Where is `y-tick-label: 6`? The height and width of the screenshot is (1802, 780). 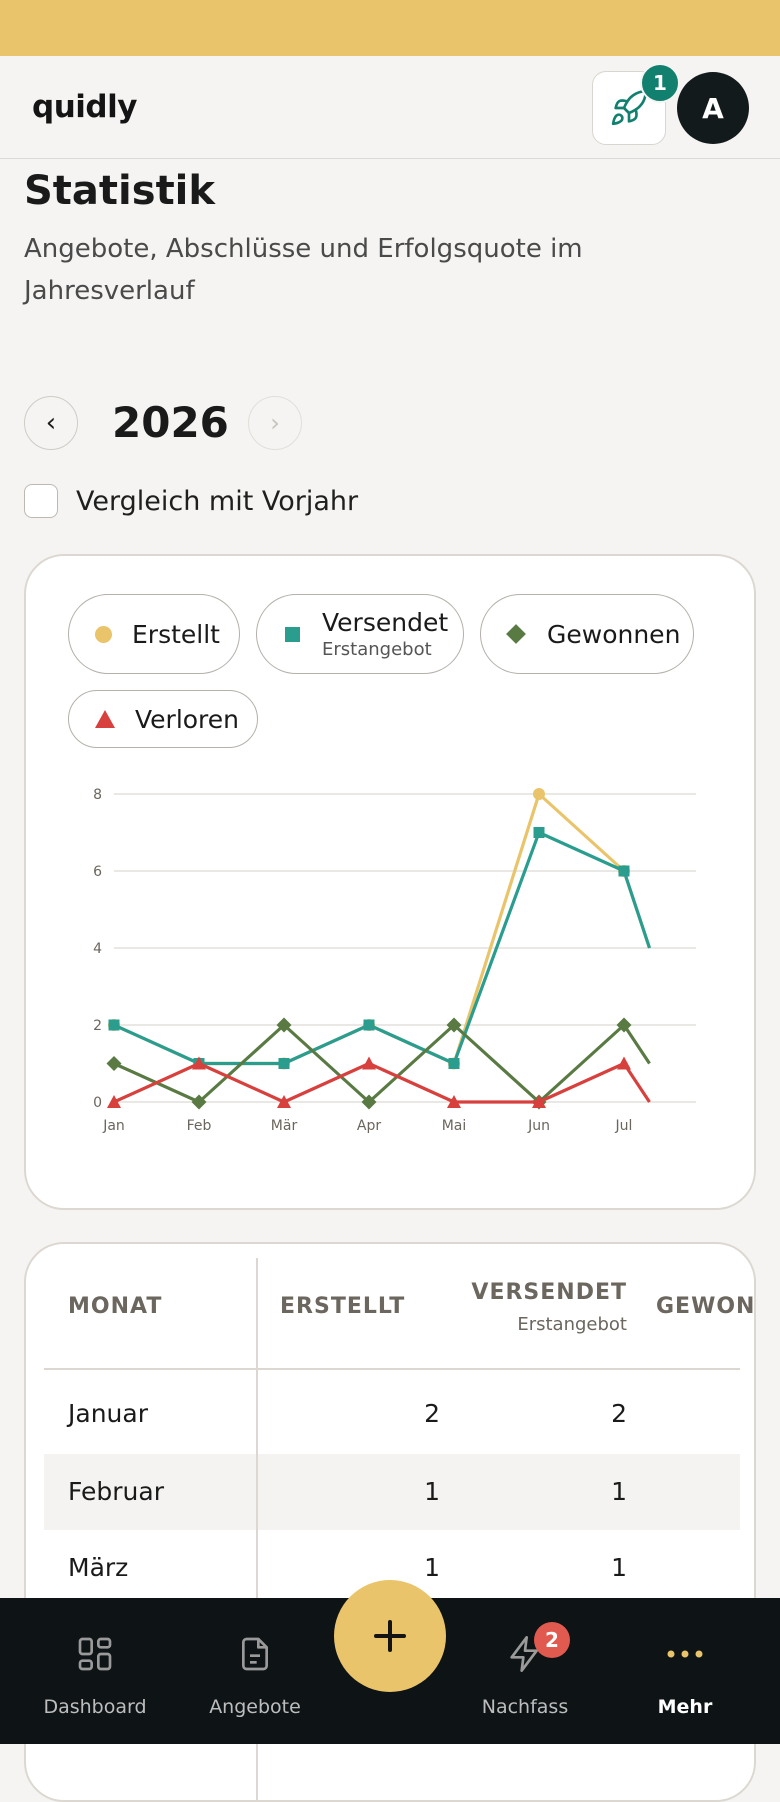
y-tick-label: 6 is located at coordinates (97, 872).